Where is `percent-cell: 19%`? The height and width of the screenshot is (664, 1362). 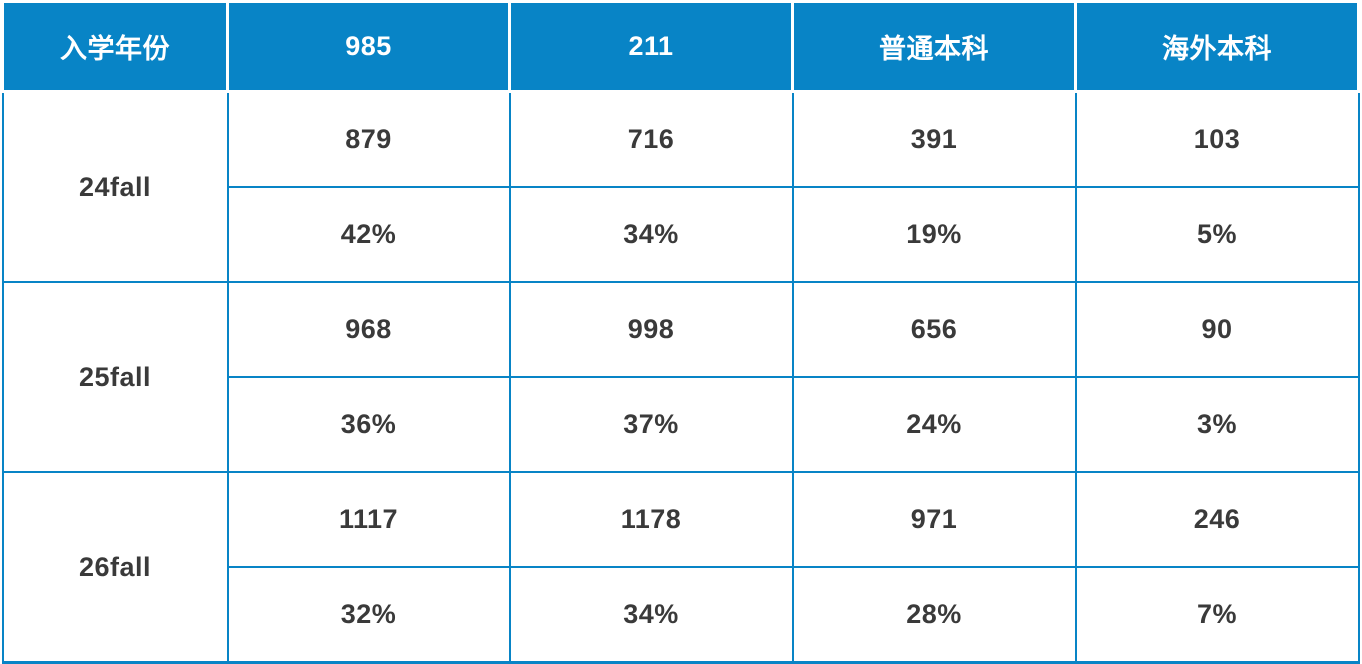
percent-cell: 19% is located at coordinates (934, 234).